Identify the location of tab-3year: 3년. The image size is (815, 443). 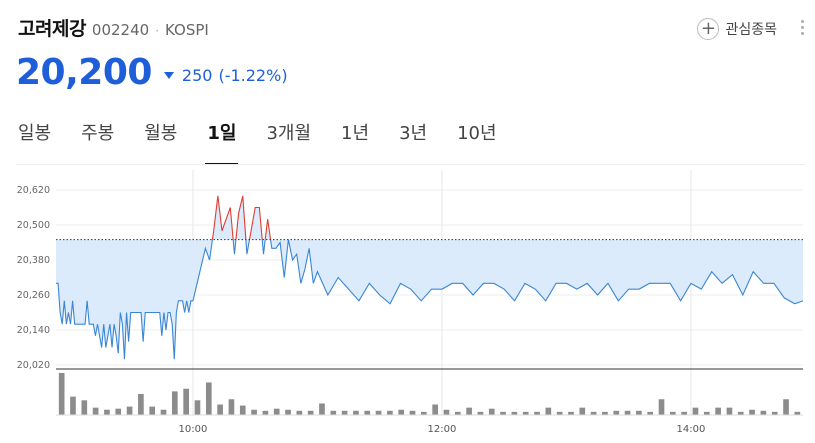
(413, 133).